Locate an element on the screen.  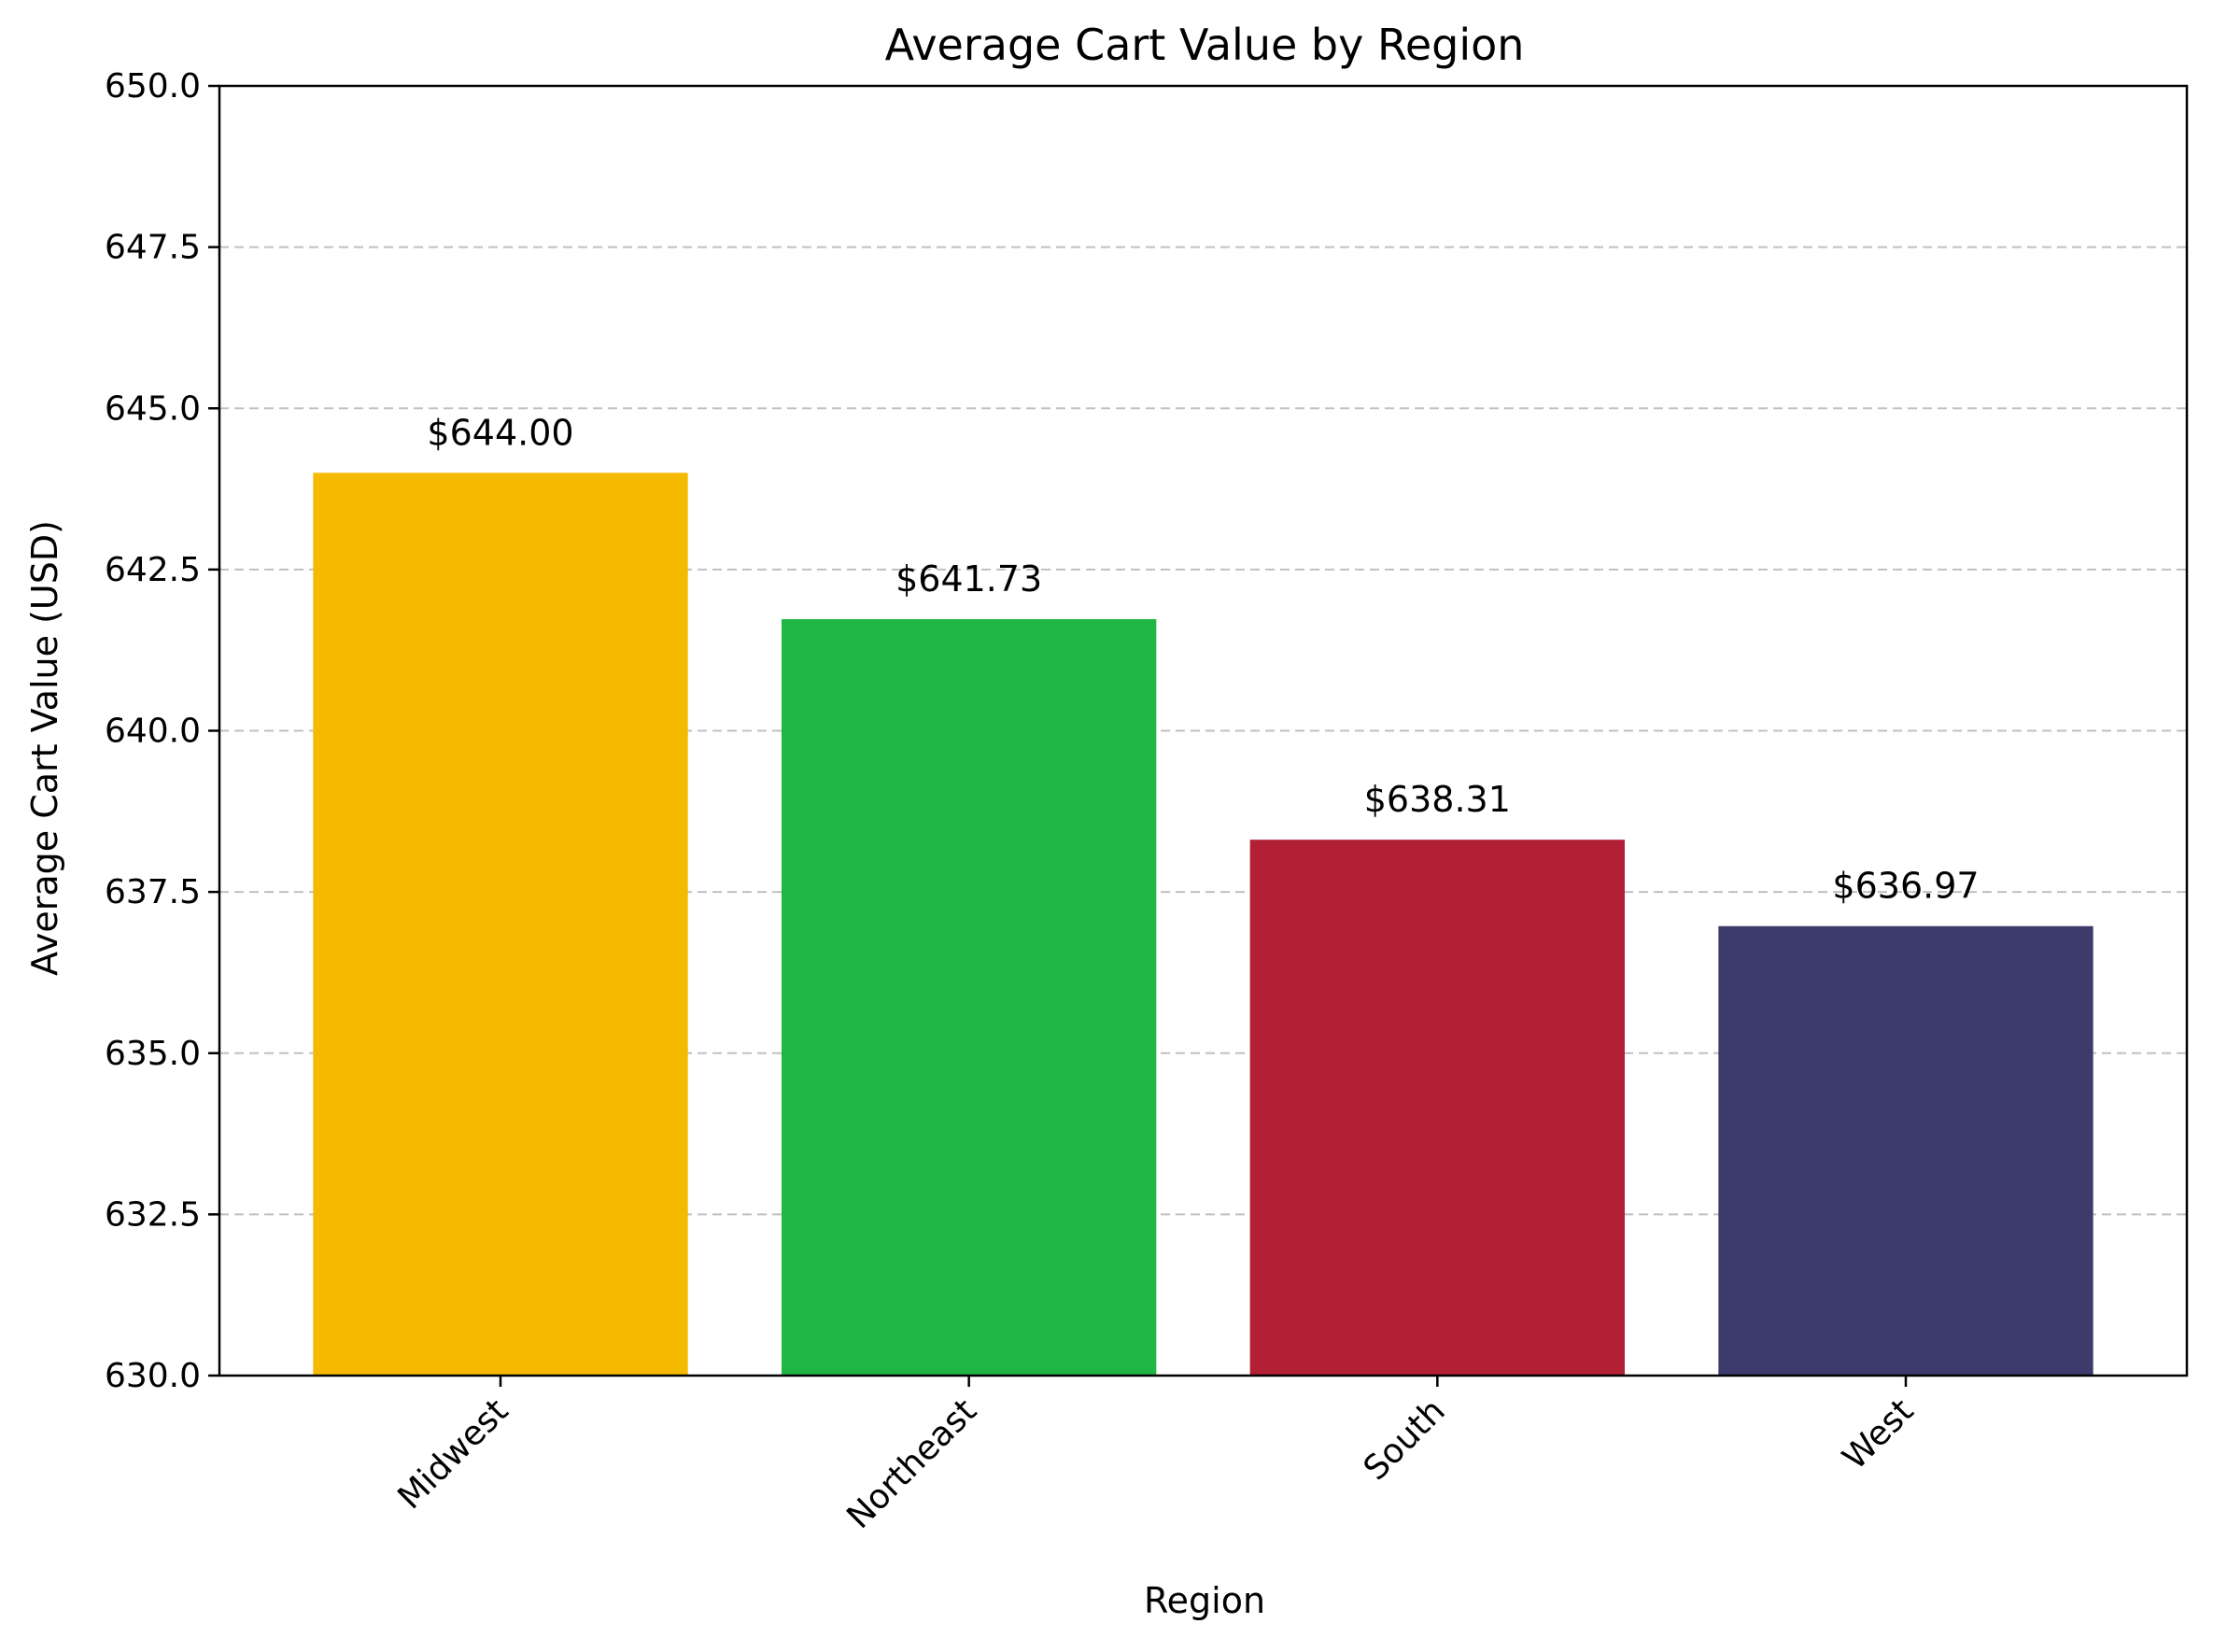
bar-south is located at coordinates (1437, 1108).